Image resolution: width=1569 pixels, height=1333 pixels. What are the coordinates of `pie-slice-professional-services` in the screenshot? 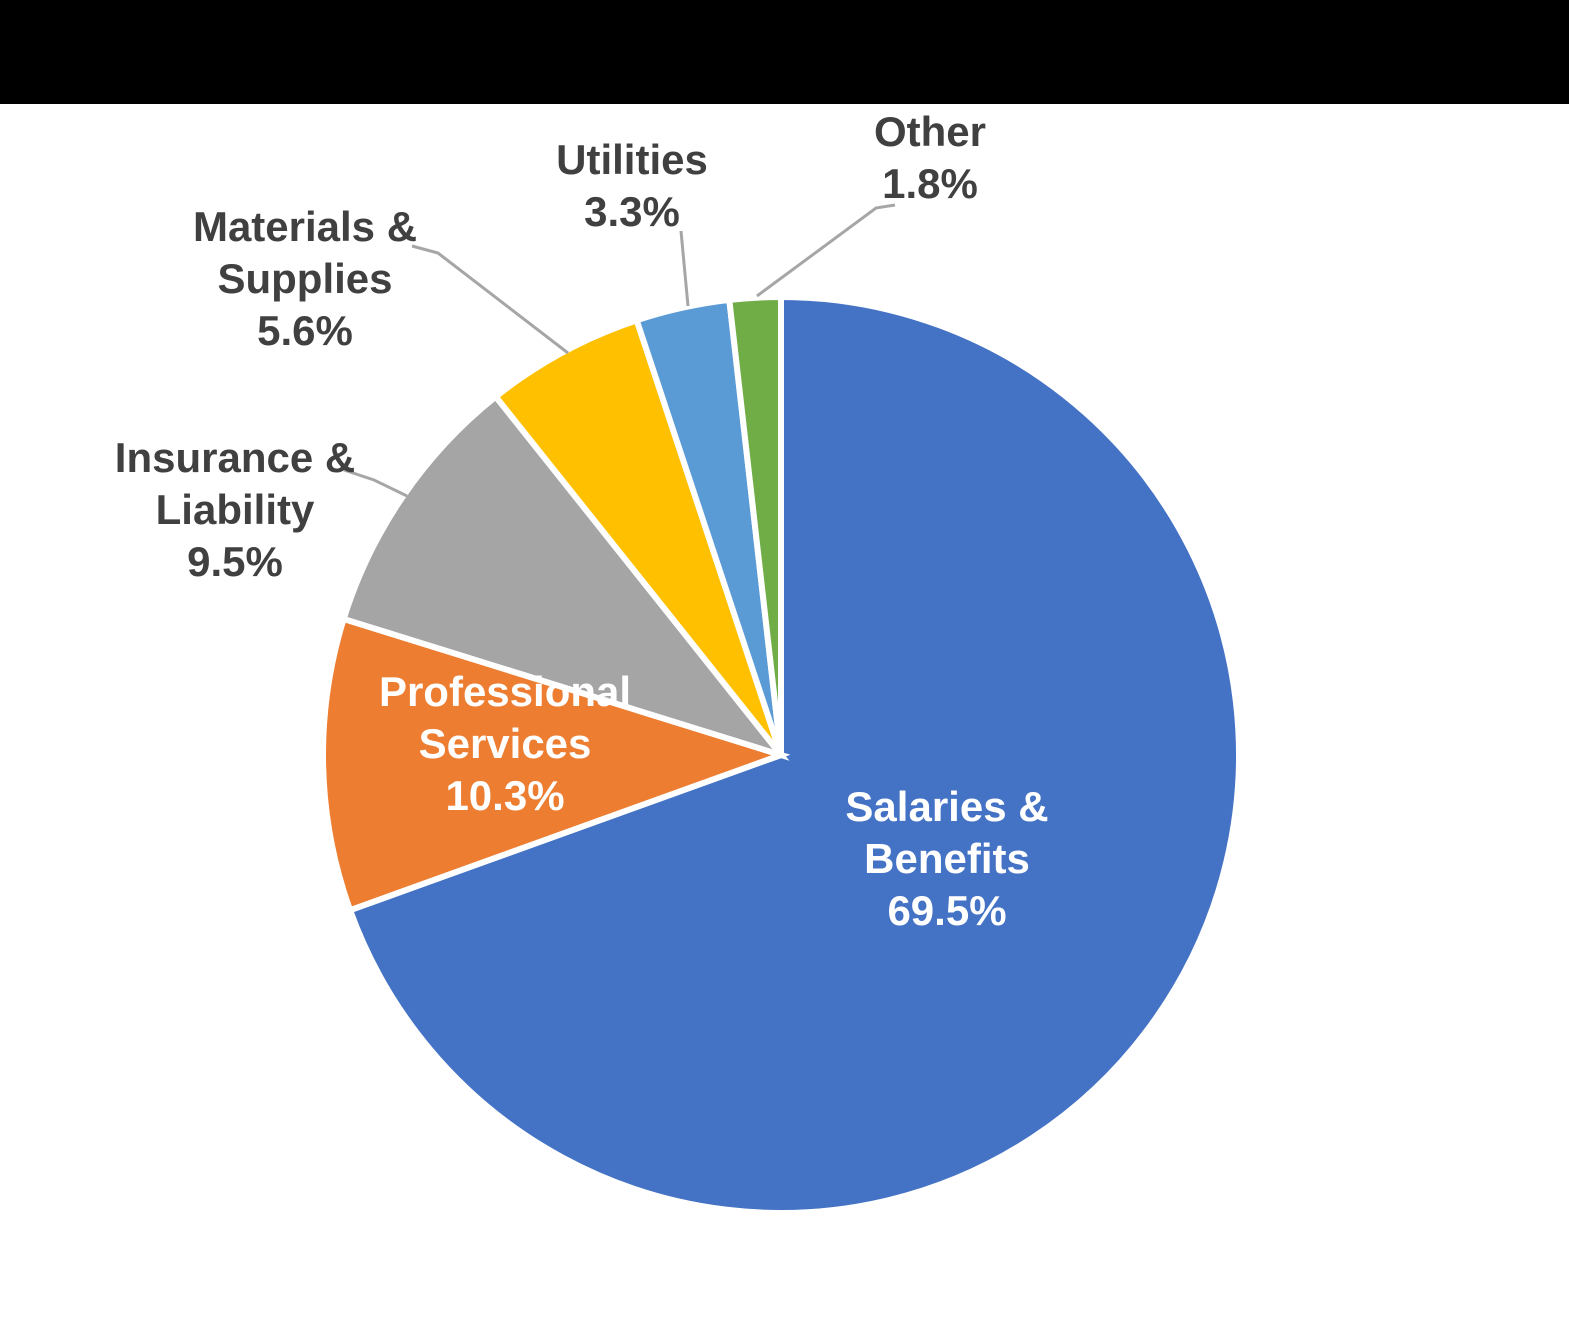 It's located at (555, 764).